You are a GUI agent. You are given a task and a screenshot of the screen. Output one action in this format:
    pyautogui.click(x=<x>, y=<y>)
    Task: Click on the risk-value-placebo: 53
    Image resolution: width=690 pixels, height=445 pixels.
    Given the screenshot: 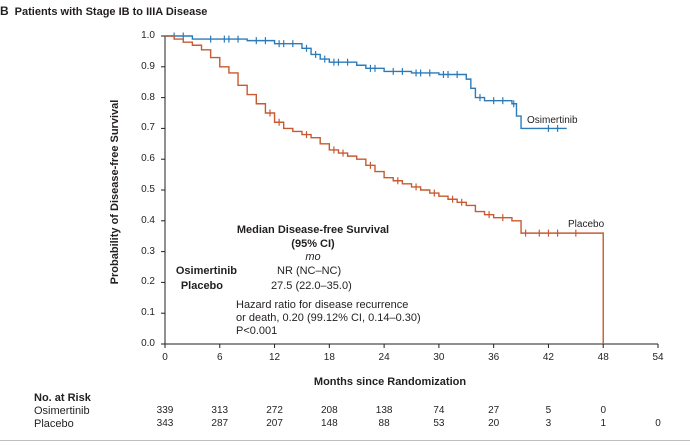 What is the action you would take?
    pyautogui.click(x=439, y=423)
    